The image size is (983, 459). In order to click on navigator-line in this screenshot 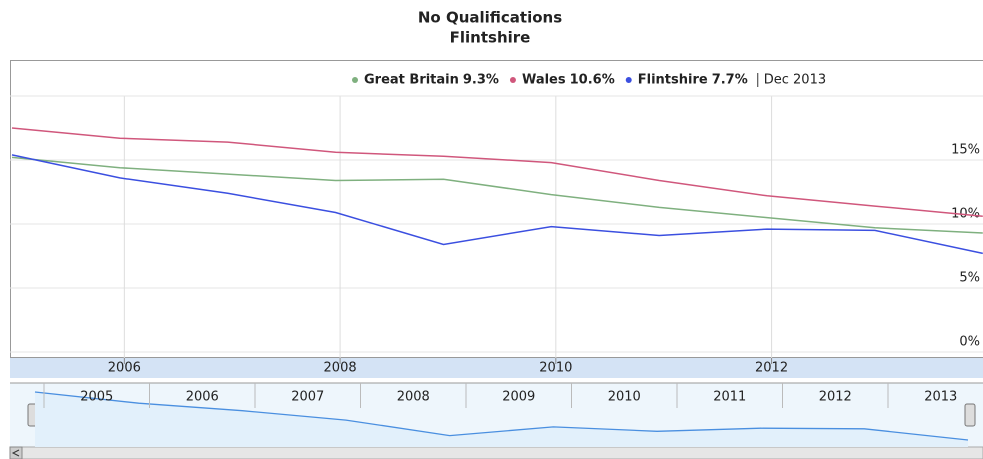, I will do `click(501, 416)`.